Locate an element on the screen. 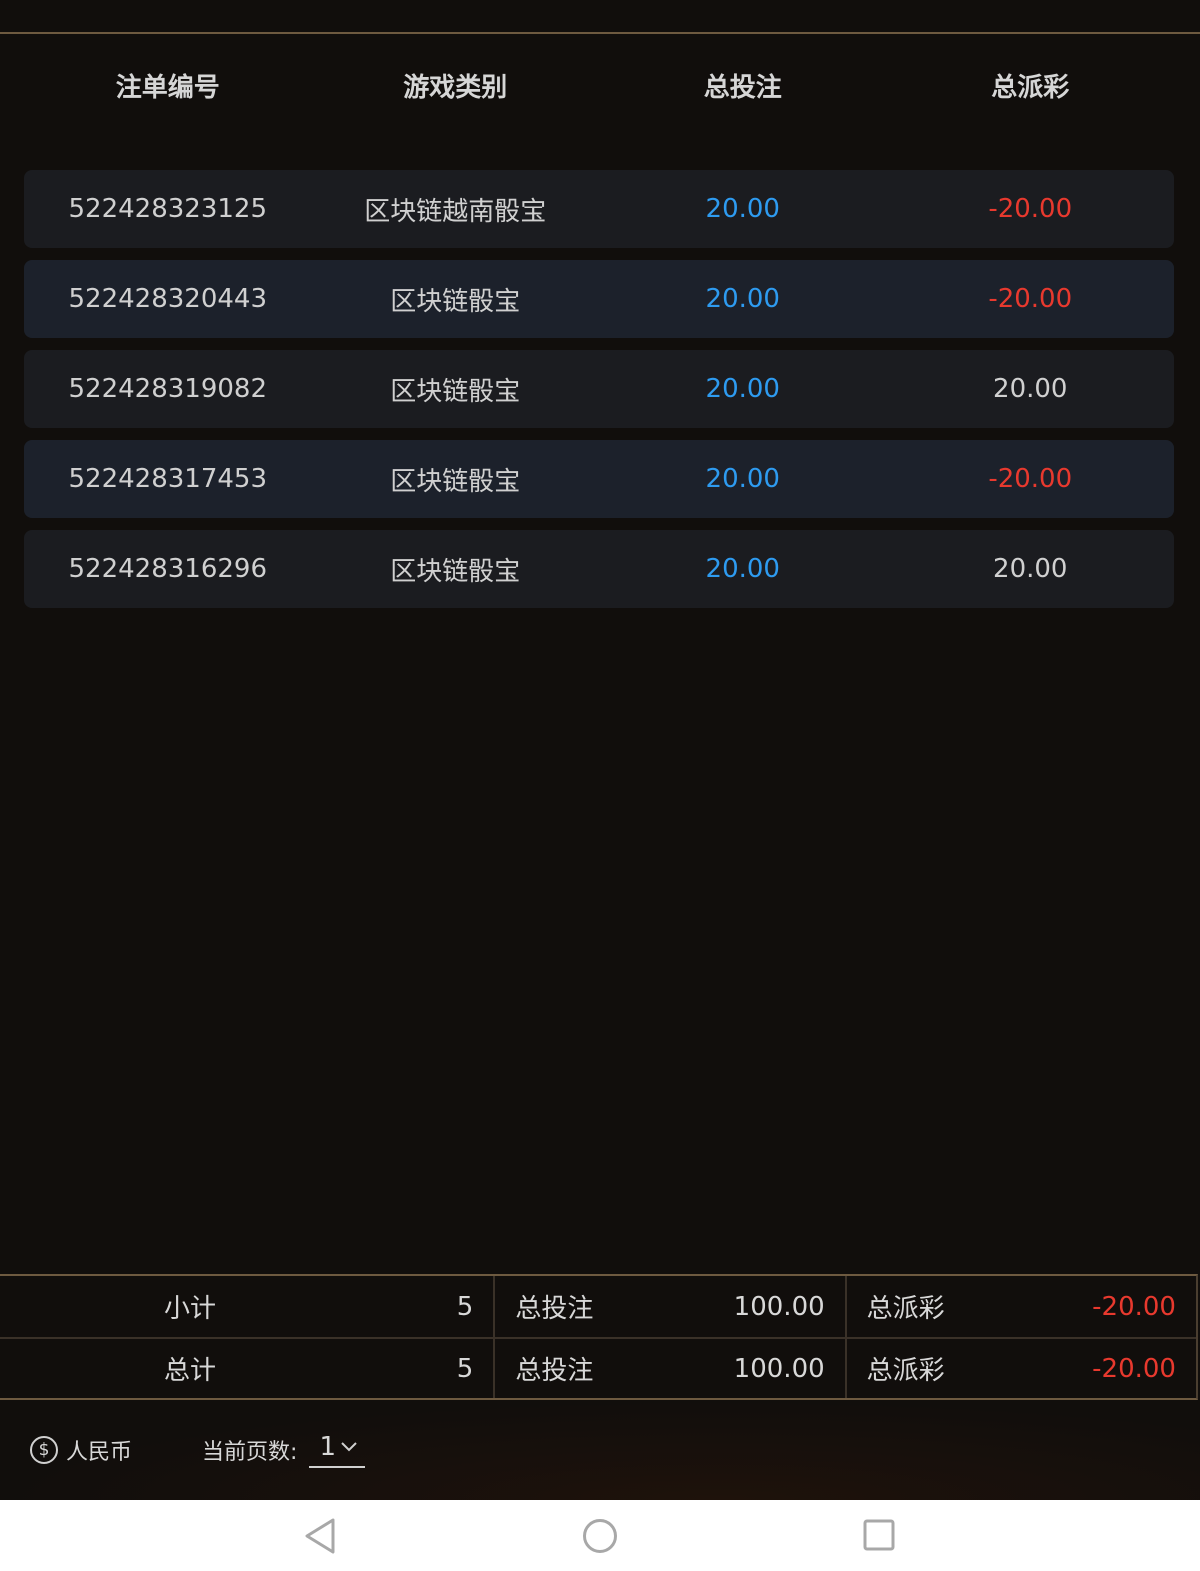 Image resolution: width=1200 pixels, height=1571 pixels. table-row: 522428317453 区块链骰宝 20.00 -20.00 is located at coordinates (599, 479).